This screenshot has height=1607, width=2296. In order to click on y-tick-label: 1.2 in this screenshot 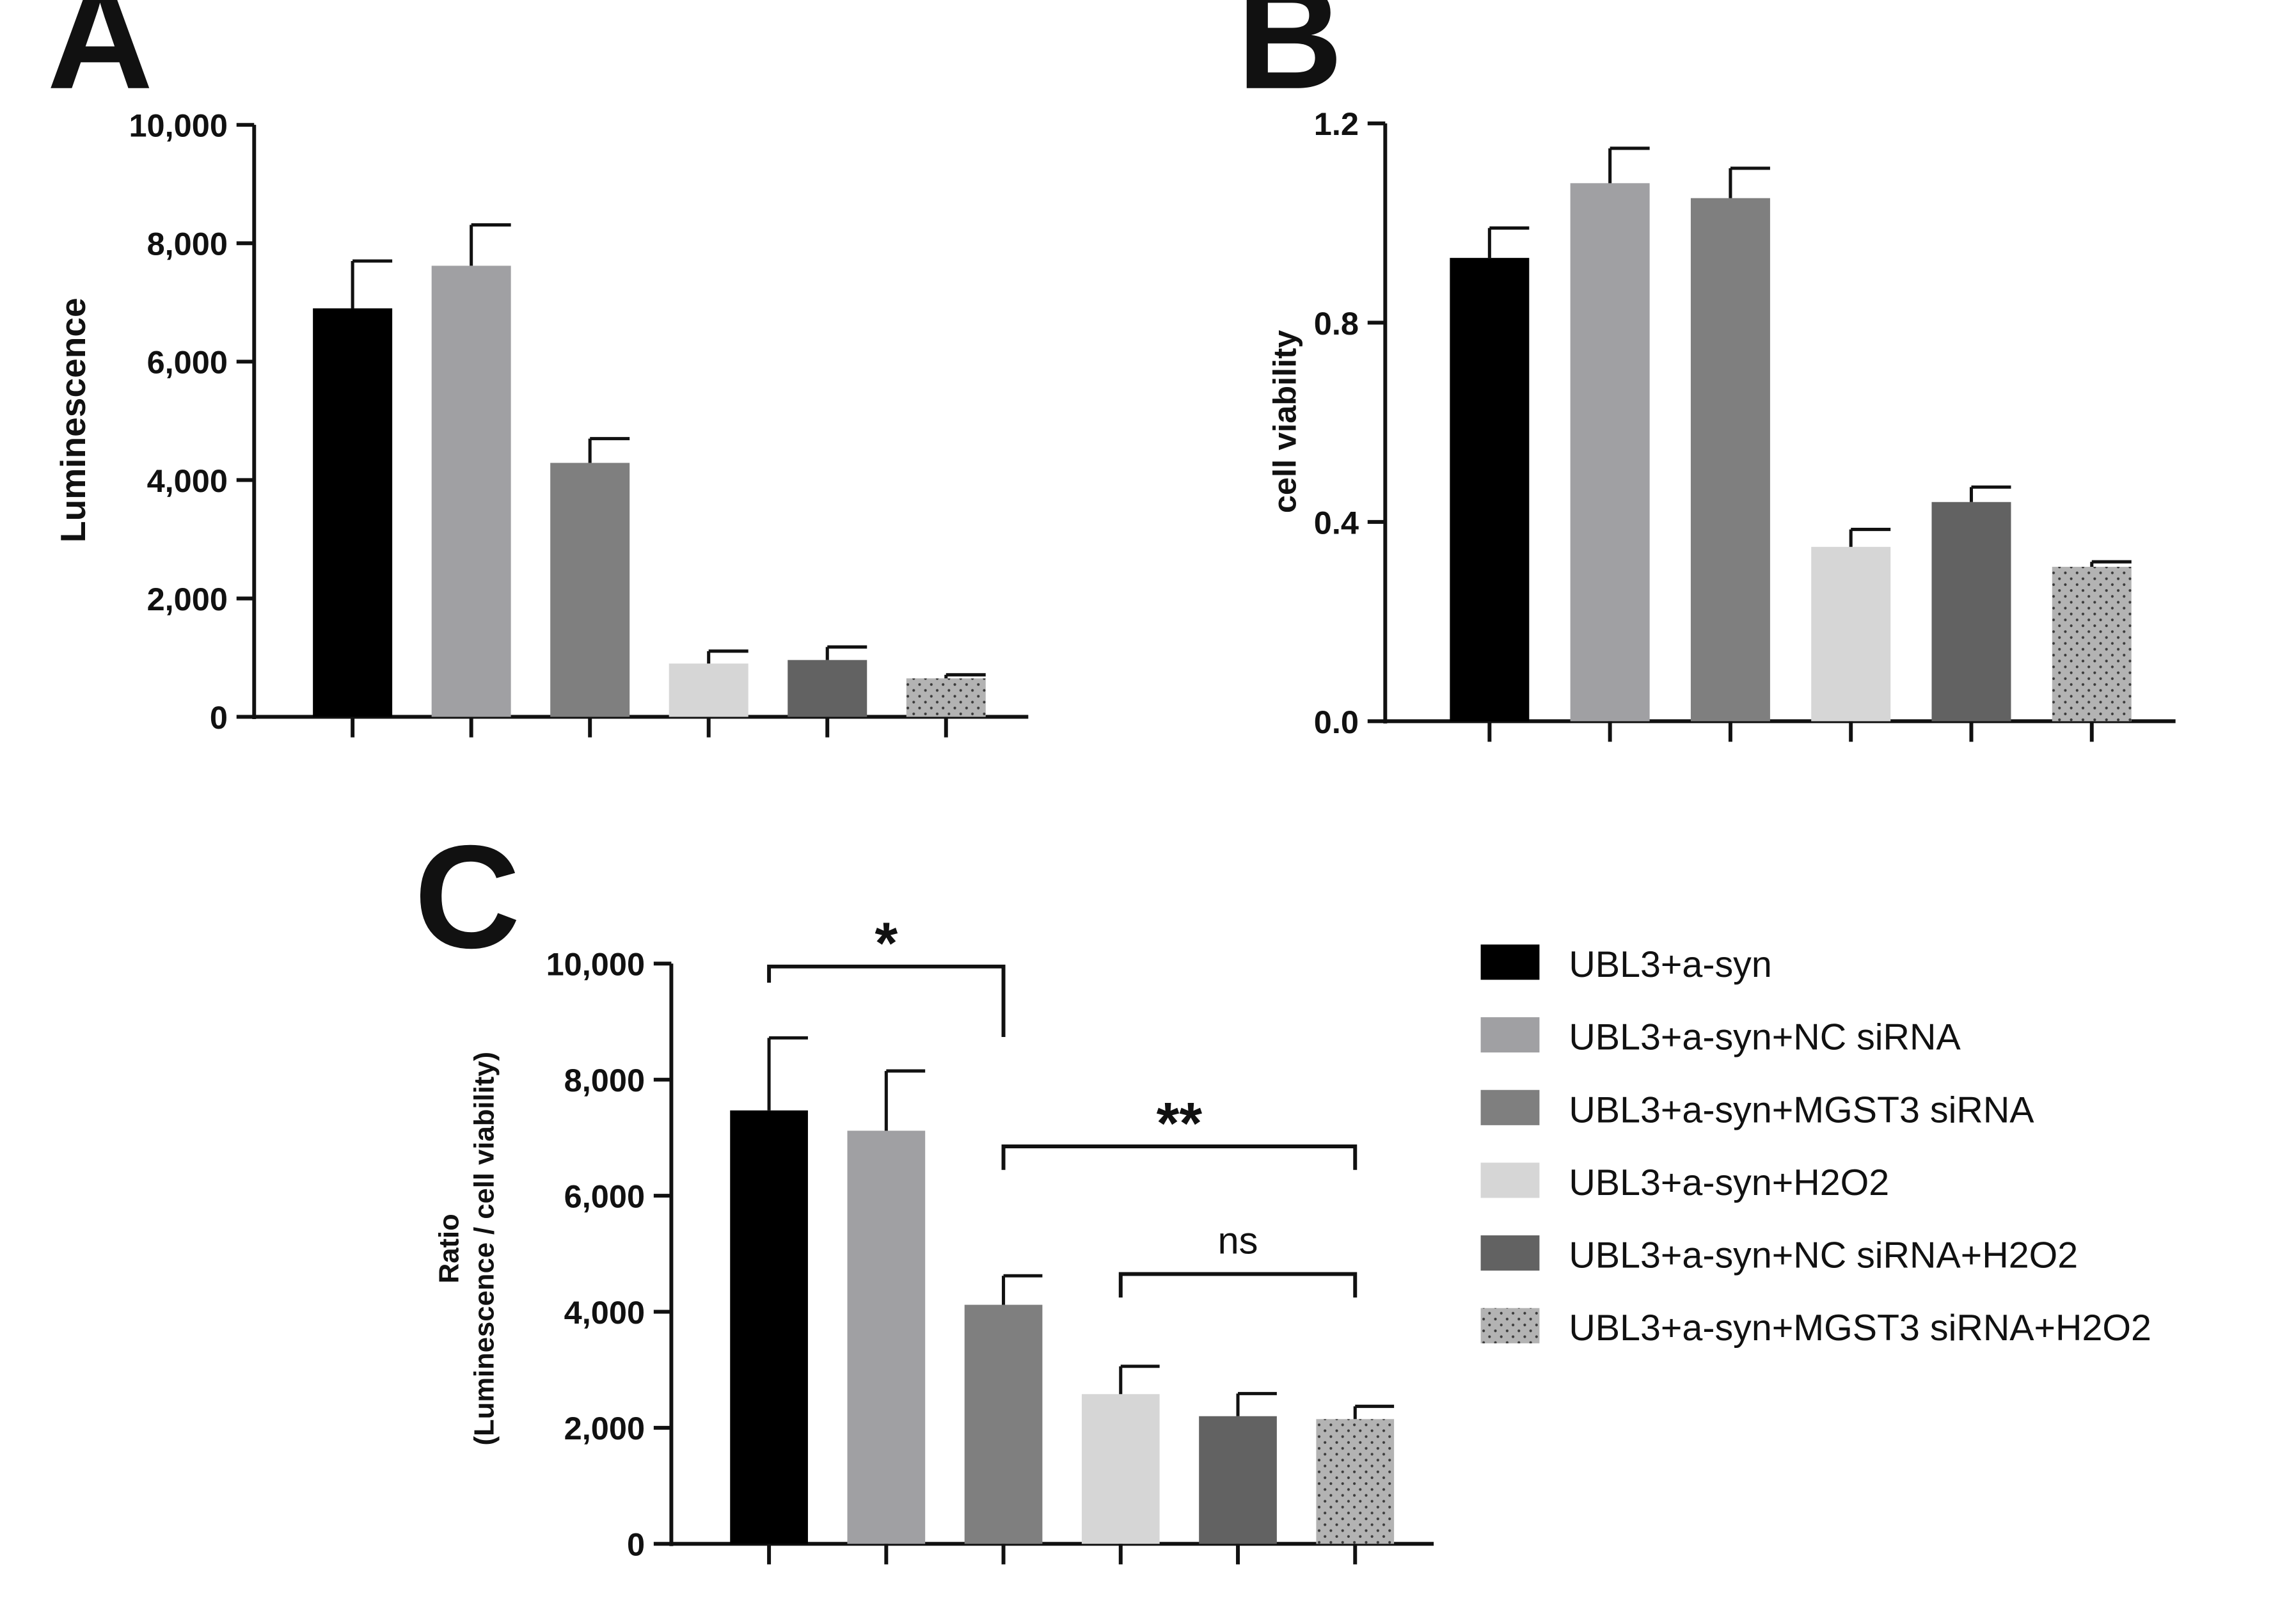, I will do `click(1337, 124)`.